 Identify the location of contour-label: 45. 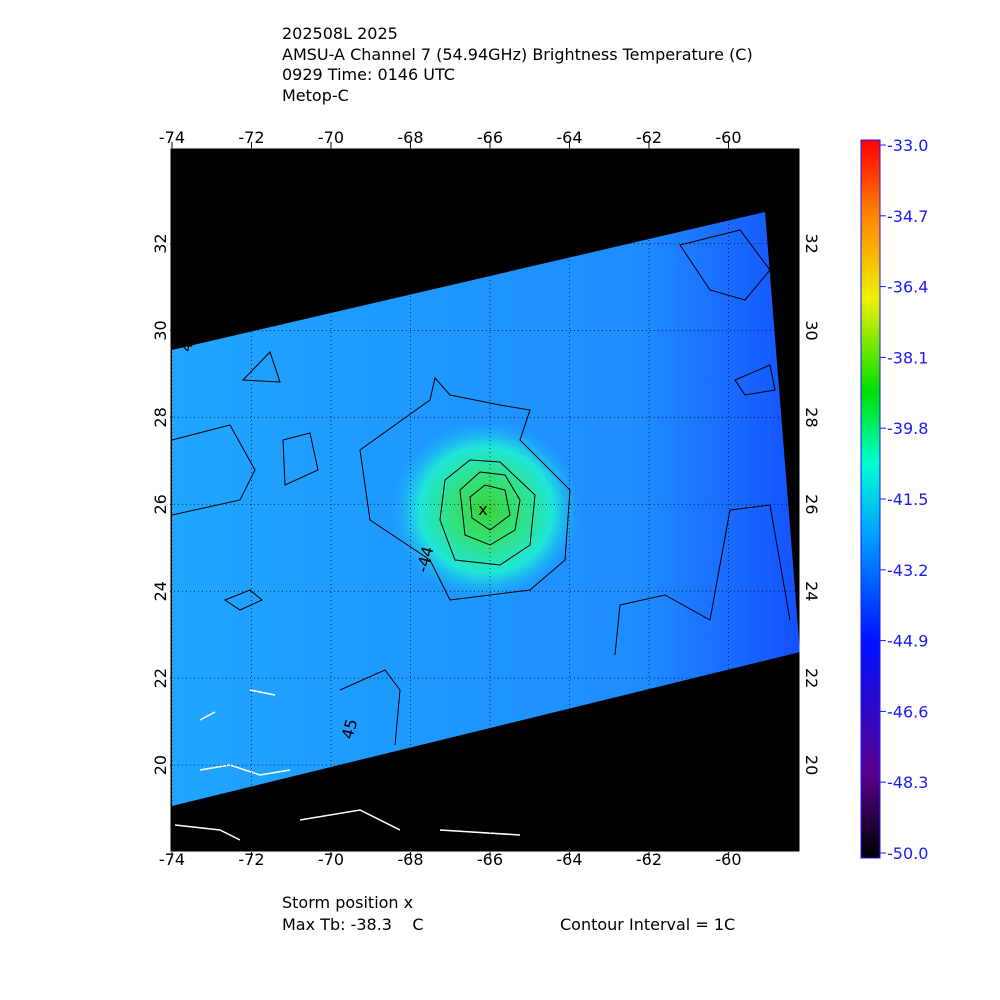
(350, 729).